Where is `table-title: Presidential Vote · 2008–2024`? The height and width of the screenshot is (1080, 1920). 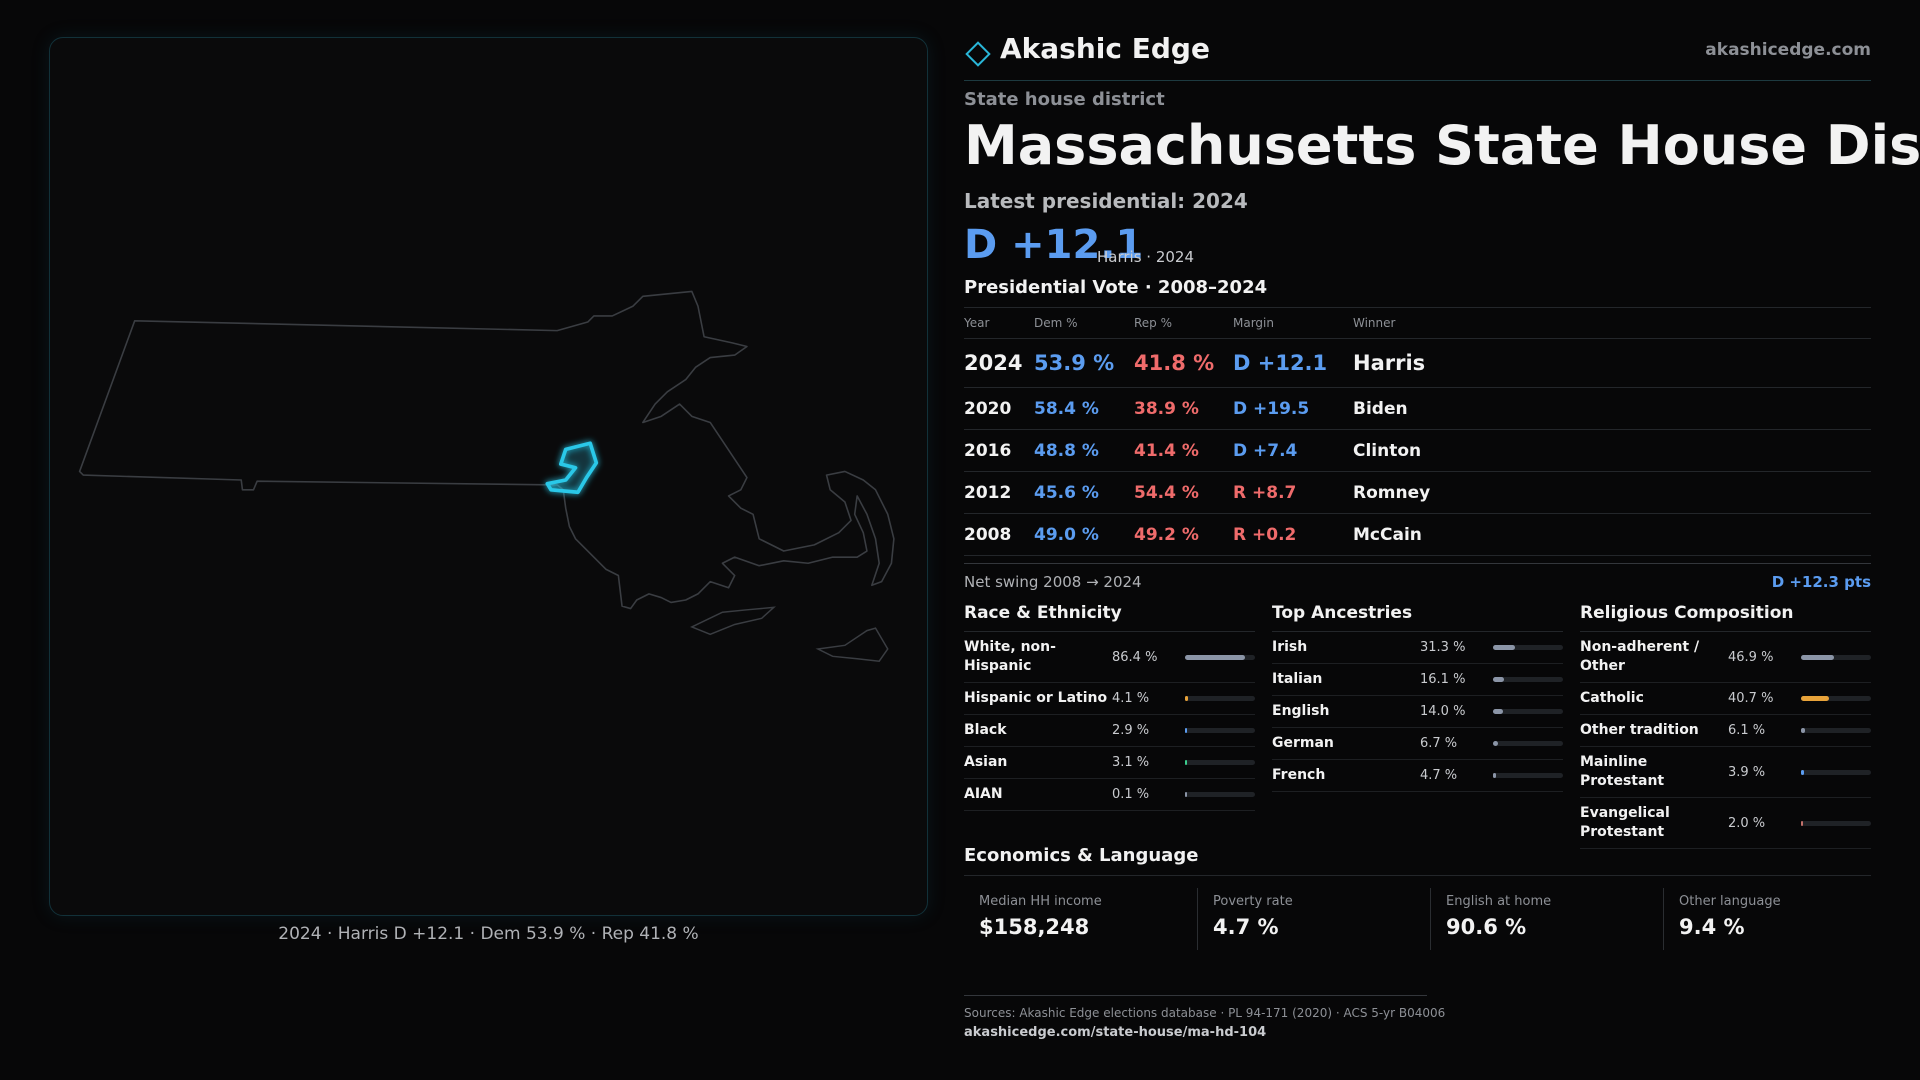
table-title: Presidential Vote · 2008–2024 is located at coordinates (1116, 287).